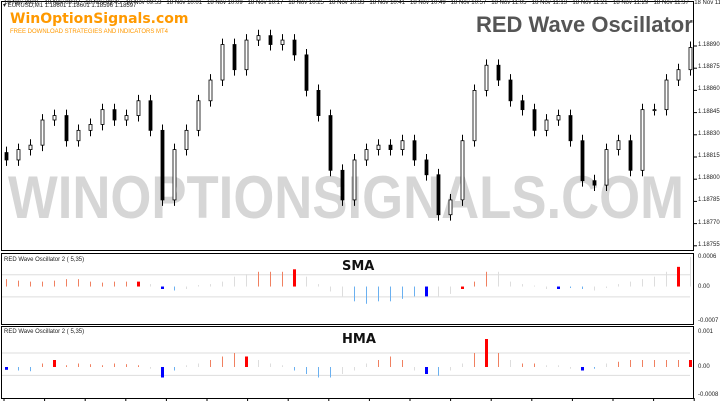  What do you see at coordinates (708, 321) in the screenshot?
I see `sma-y-tick-label: -0.0007` at bounding box center [708, 321].